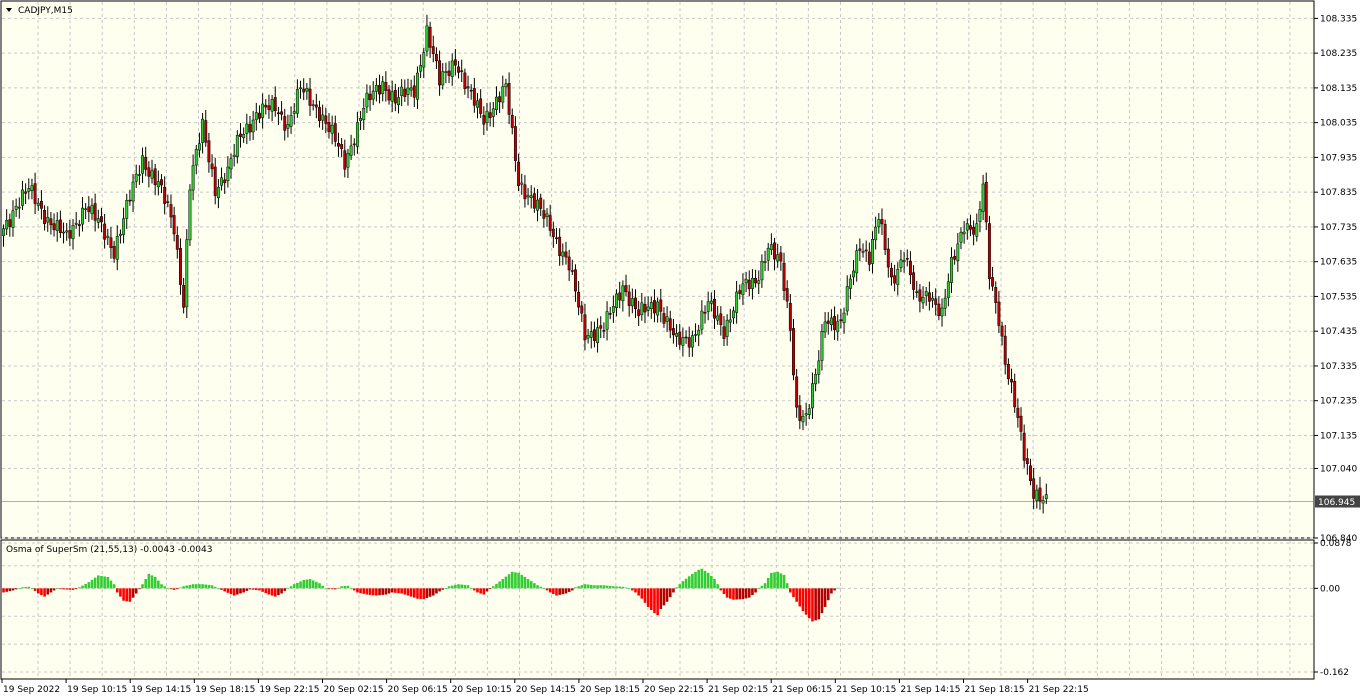 The image size is (1362, 700). Describe the element at coordinates (422, 595) in the screenshot. I see `osma-histogram` at that location.